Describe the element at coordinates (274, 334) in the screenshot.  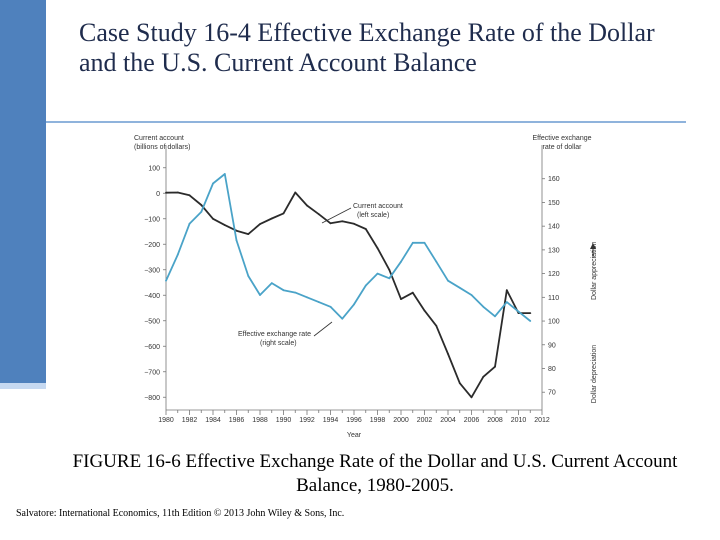
I see `exchange-rate-label-line1: Effective exchange rate` at that location.